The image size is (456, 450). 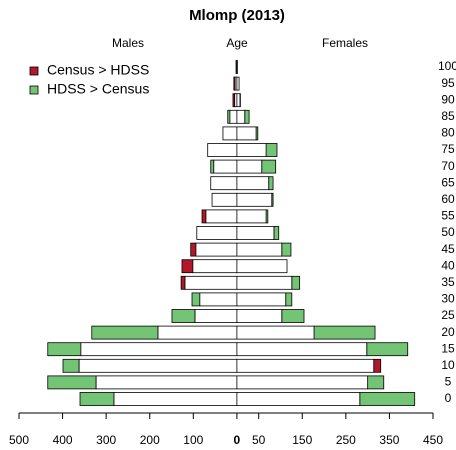 What do you see at coordinates (193, 440) in the screenshot?
I see `x-tick-label: 100` at bounding box center [193, 440].